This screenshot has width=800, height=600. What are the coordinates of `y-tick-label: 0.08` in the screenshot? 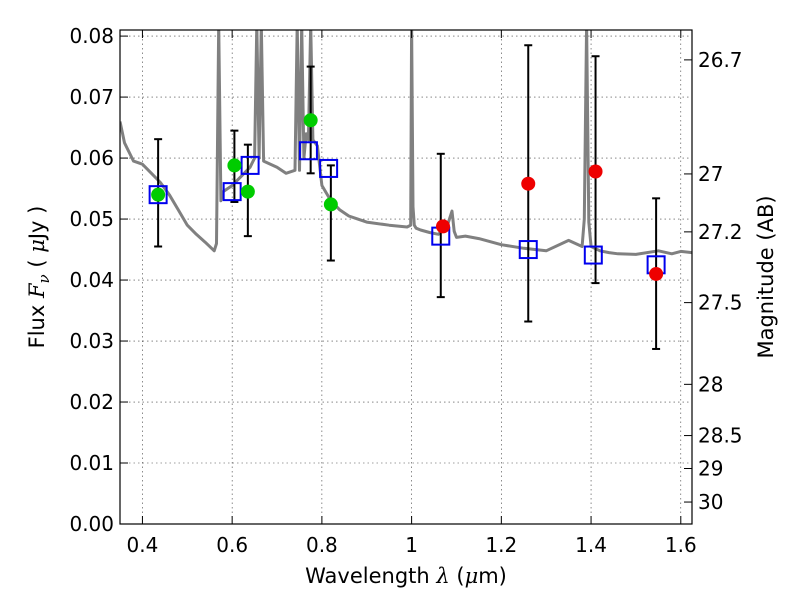 It's located at (91, 36).